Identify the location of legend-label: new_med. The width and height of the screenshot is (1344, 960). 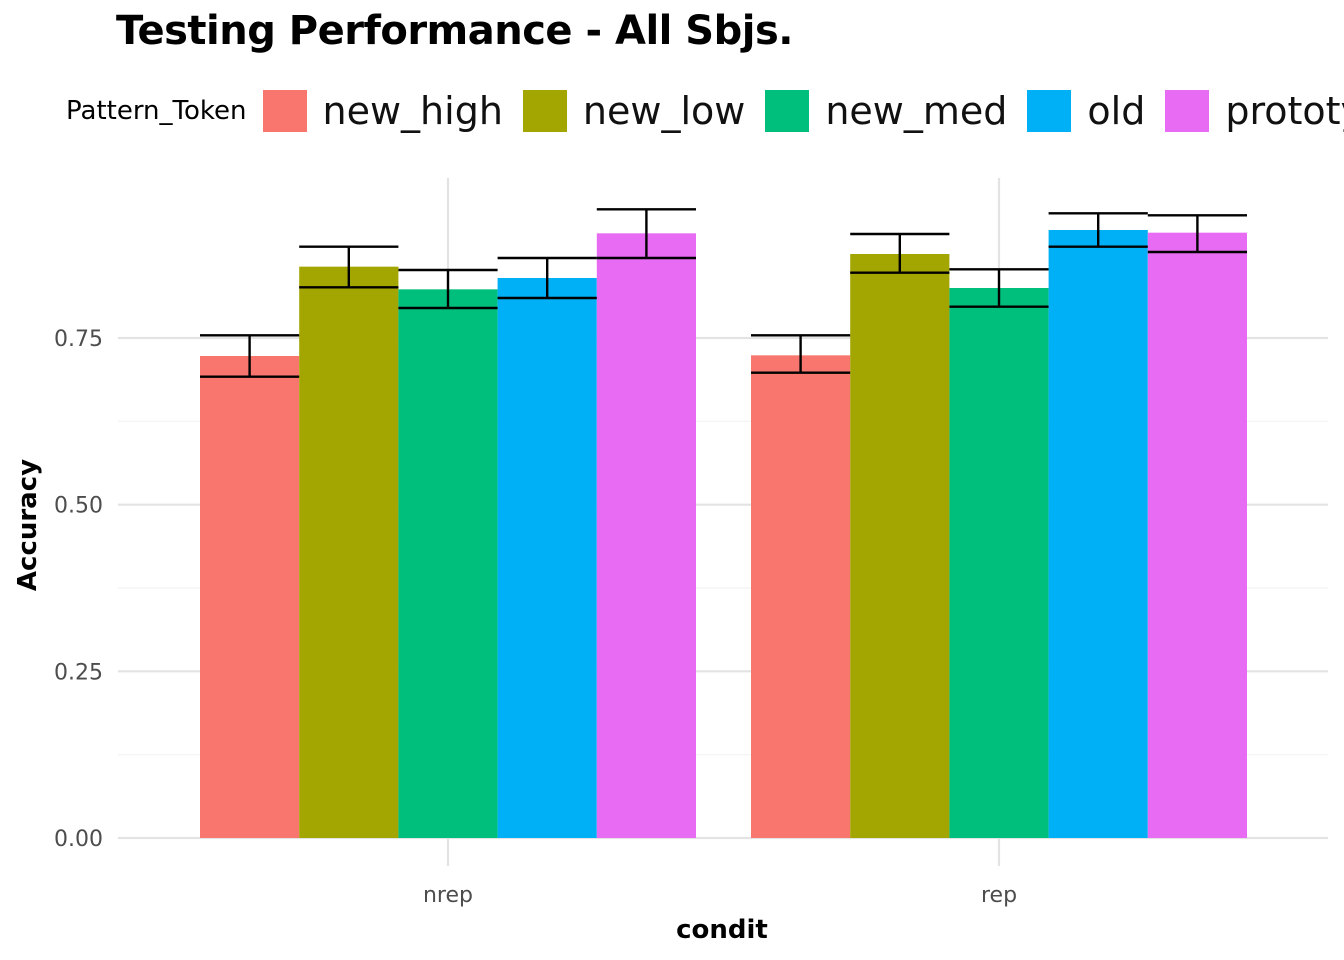
(916, 111).